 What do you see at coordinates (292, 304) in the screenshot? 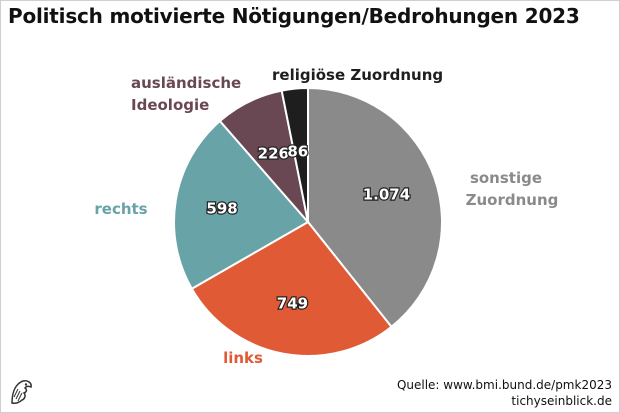
I see `slice-value-label-1: 749` at bounding box center [292, 304].